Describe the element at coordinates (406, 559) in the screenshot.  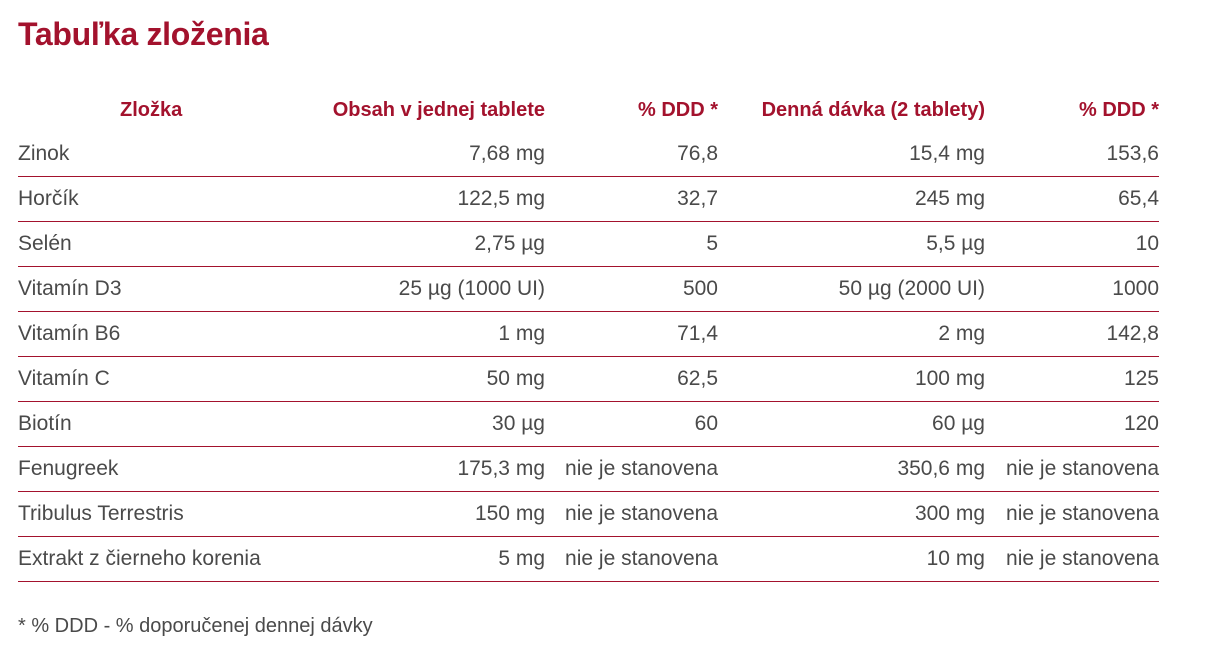
I see `per-tablet-value: 5 mg` at that location.